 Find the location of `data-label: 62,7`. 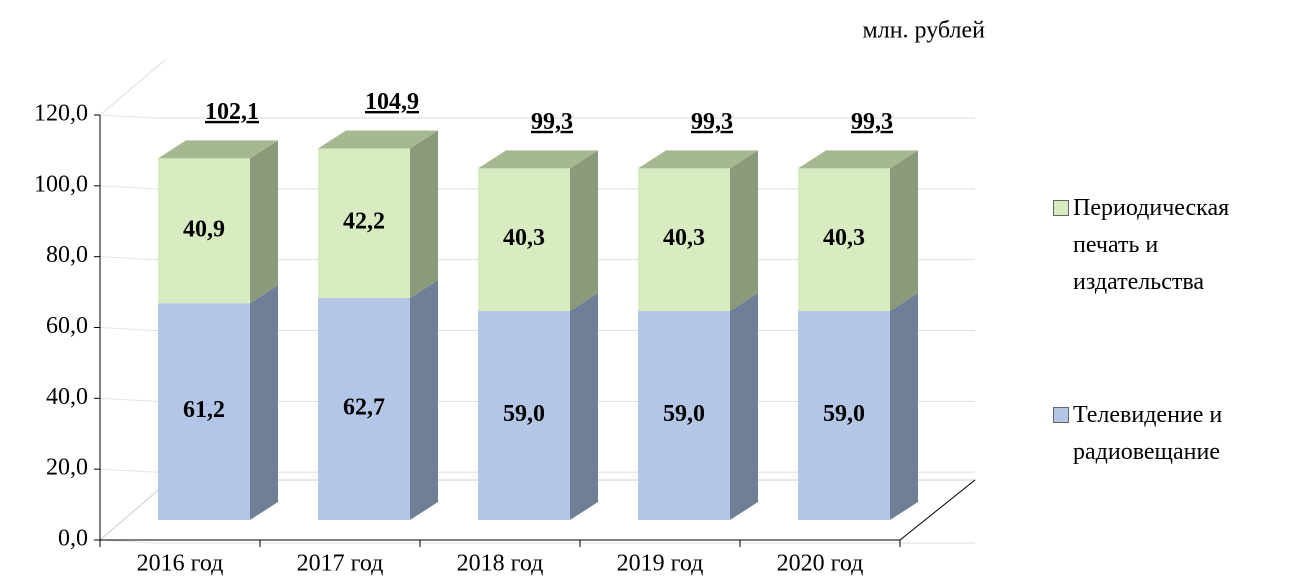

data-label: 62,7 is located at coordinates (364, 407).